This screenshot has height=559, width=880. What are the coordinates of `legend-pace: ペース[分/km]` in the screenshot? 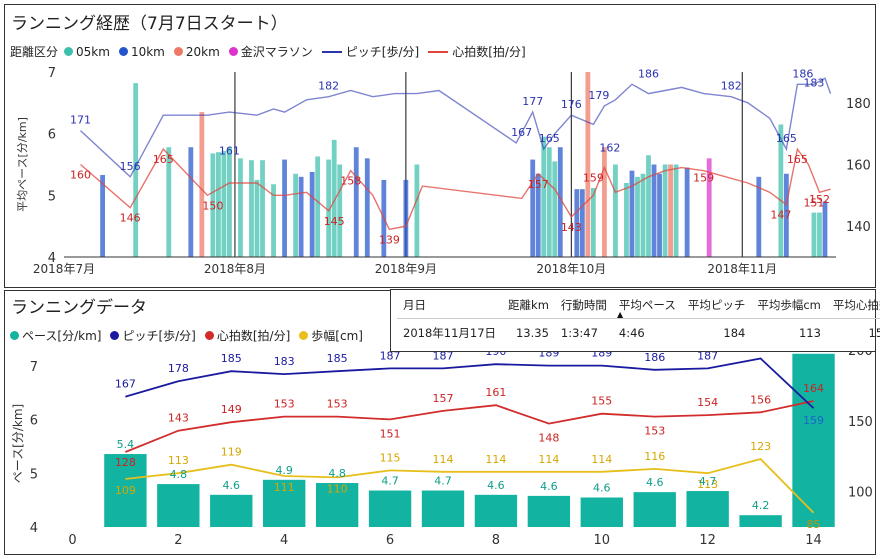 It's located at (55, 335).